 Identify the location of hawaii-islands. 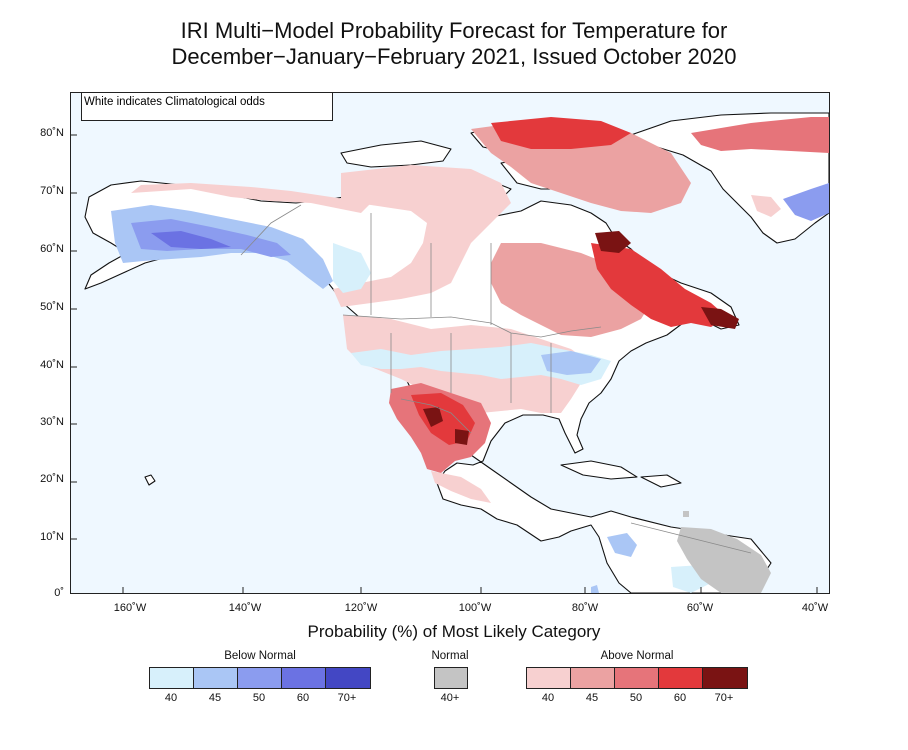
(150, 480).